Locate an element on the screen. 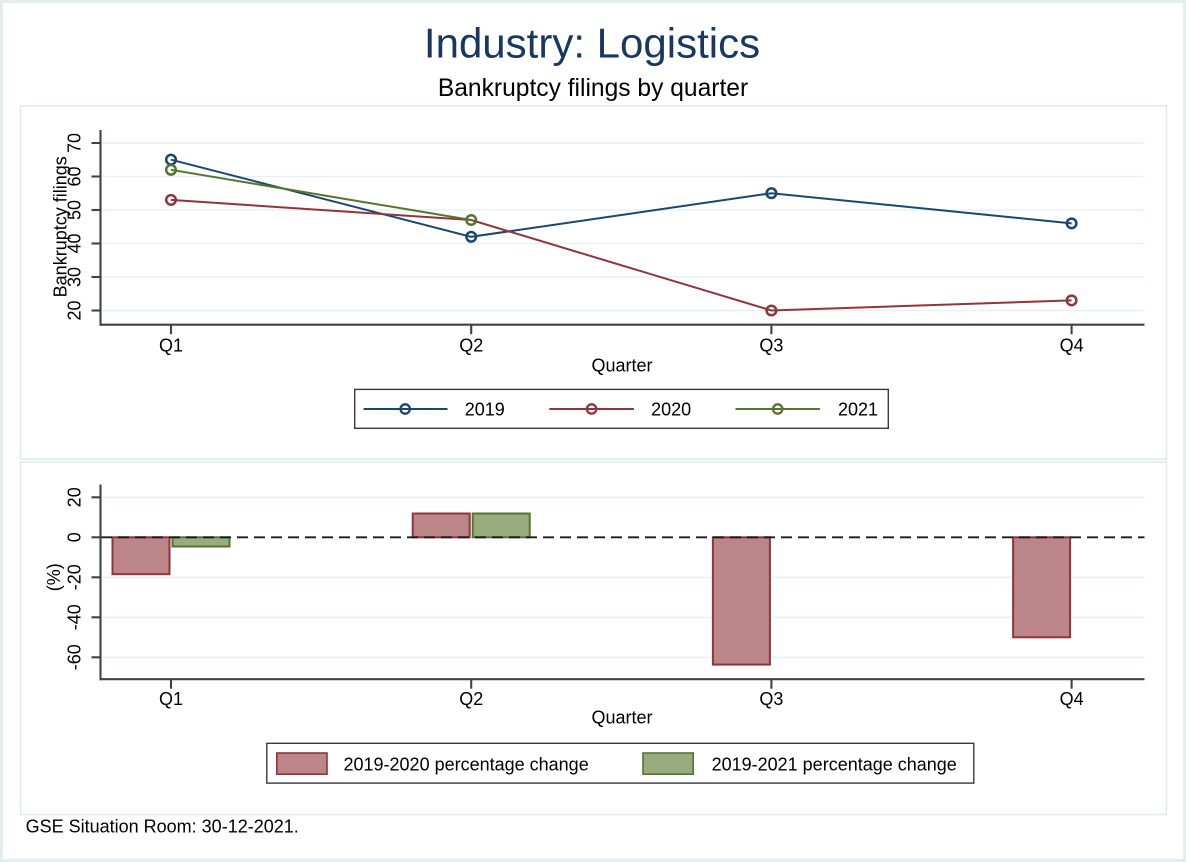  svg-text: 2019 is located at coordinates (485, 410).